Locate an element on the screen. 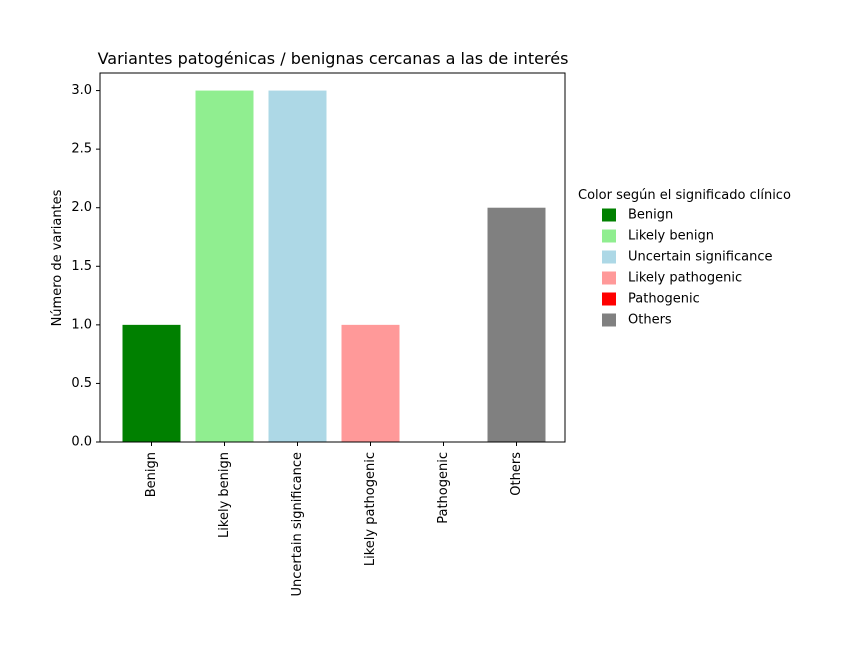 The width and height of the screenshot is (860, 656). y-axis: 0.0 0.5 1.0 1.5 2.0 2.5 3.0 is located at coordinates (85, 266).